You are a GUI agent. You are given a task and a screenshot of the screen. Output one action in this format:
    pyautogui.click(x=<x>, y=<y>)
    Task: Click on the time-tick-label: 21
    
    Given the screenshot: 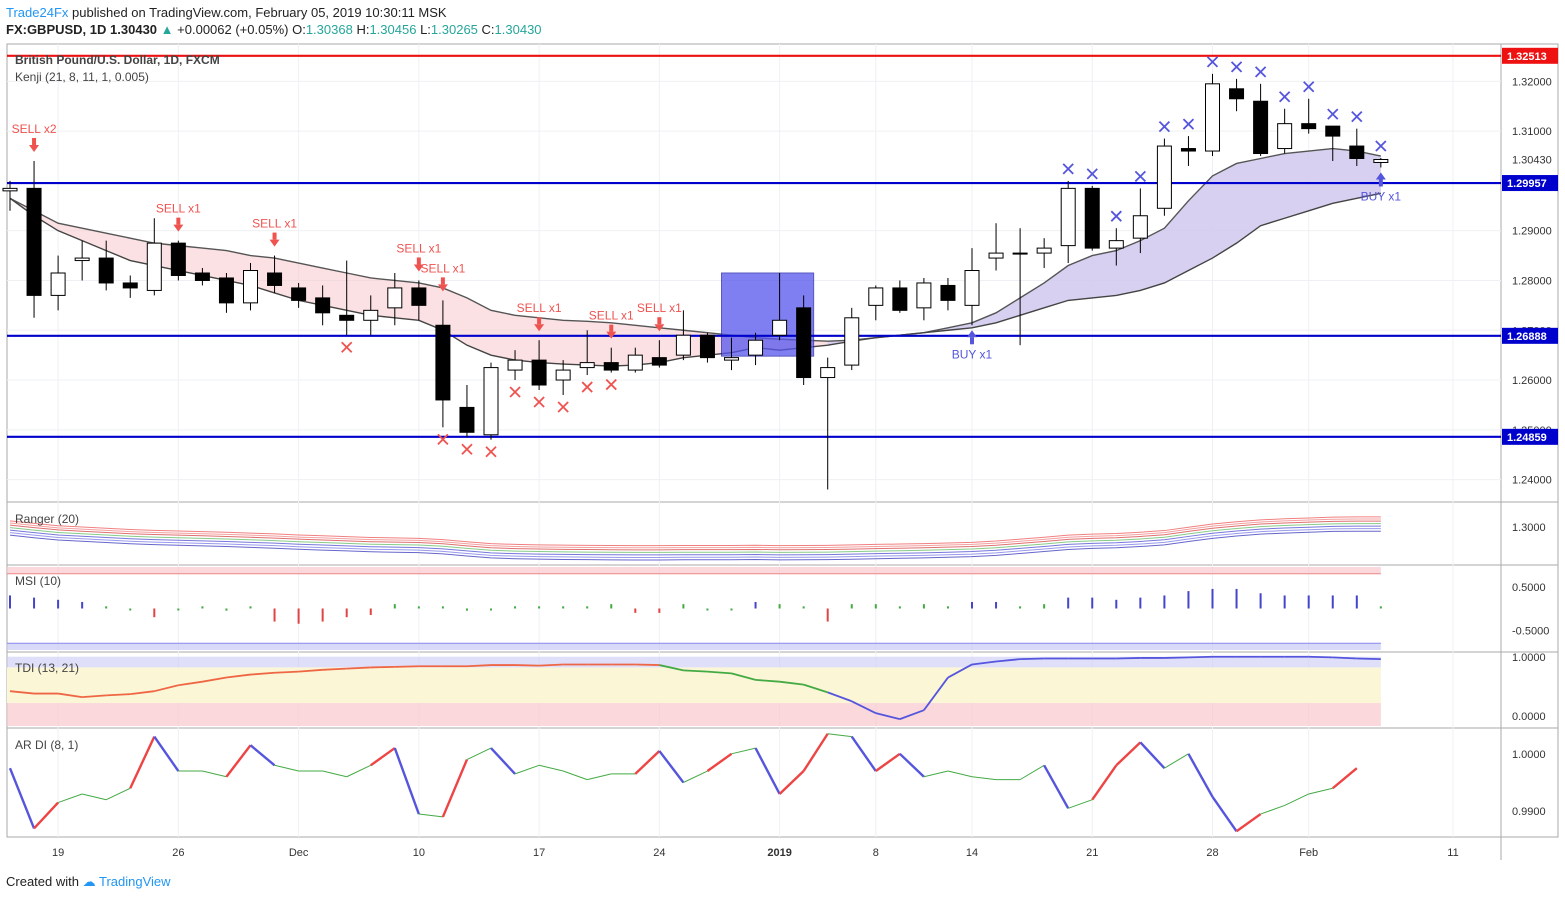 What is the action you would take?
    pyautogui.click(x=1092, y=853)
    